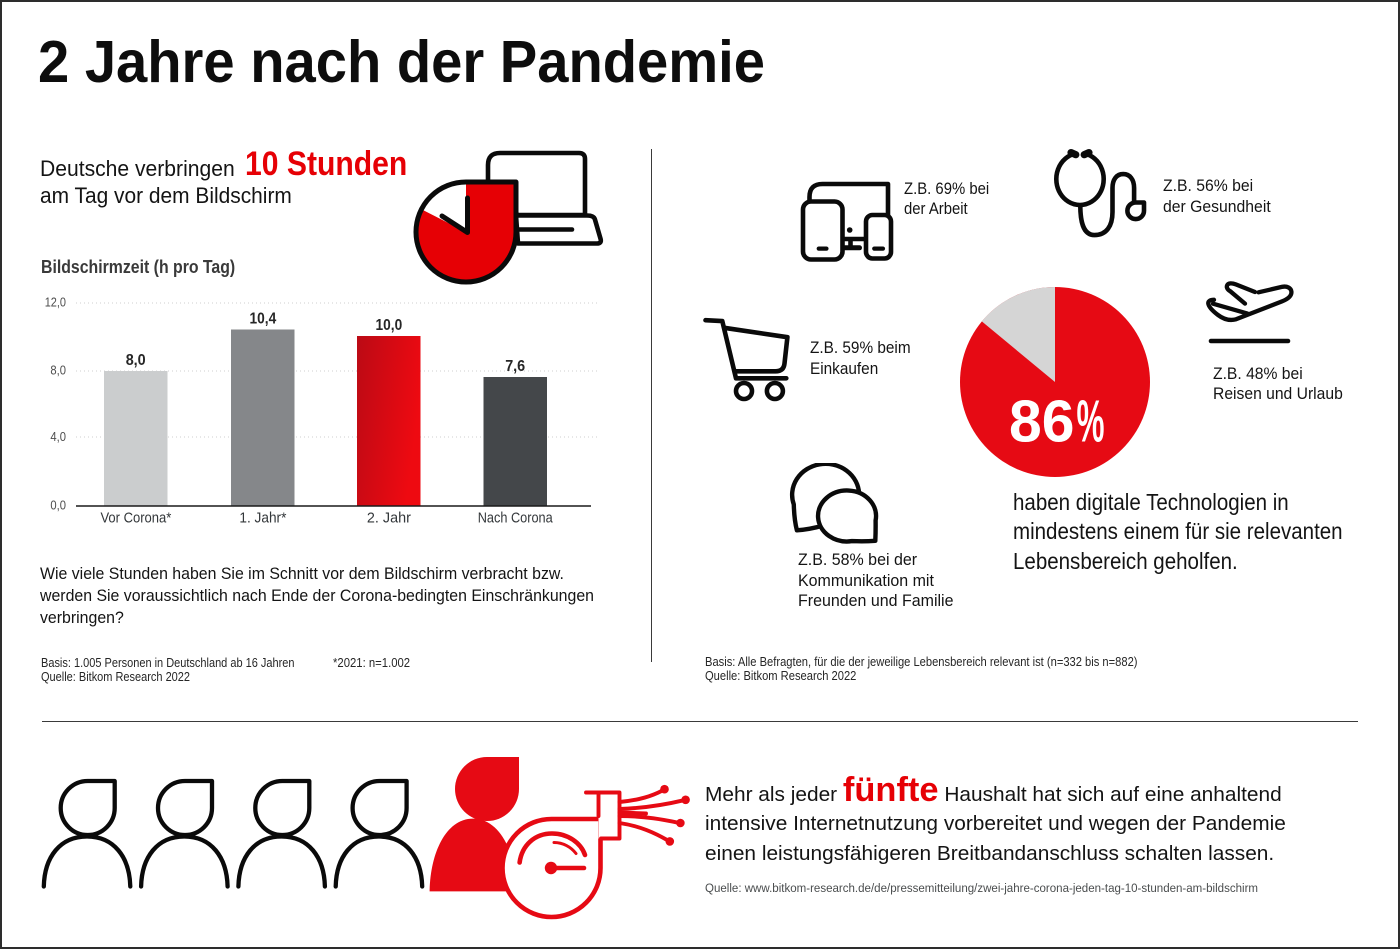 The height and width of the screenshot is (949, 1400). Describe the element at coordinates (55, 302) in the screenshot. I see `svg-text: 12,0` at that location.